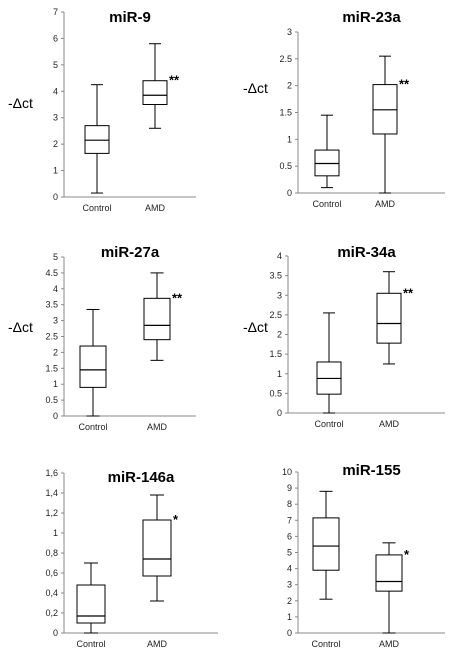  What do you see at coordinates (51, 613) in the screenshot?
I see `y-tick-label: 0,2` at bounding box center [51, 613].